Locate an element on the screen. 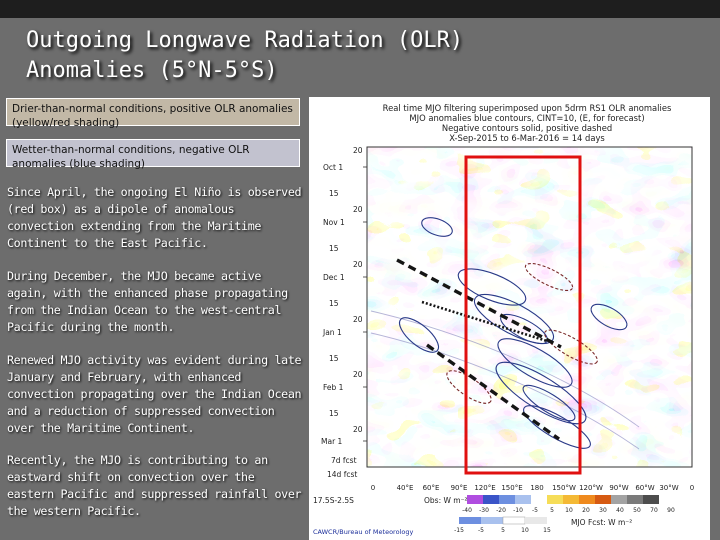 This screenshot has width=720, height=540. x-tick-label: 120°W is located at coordinates (591, 488).